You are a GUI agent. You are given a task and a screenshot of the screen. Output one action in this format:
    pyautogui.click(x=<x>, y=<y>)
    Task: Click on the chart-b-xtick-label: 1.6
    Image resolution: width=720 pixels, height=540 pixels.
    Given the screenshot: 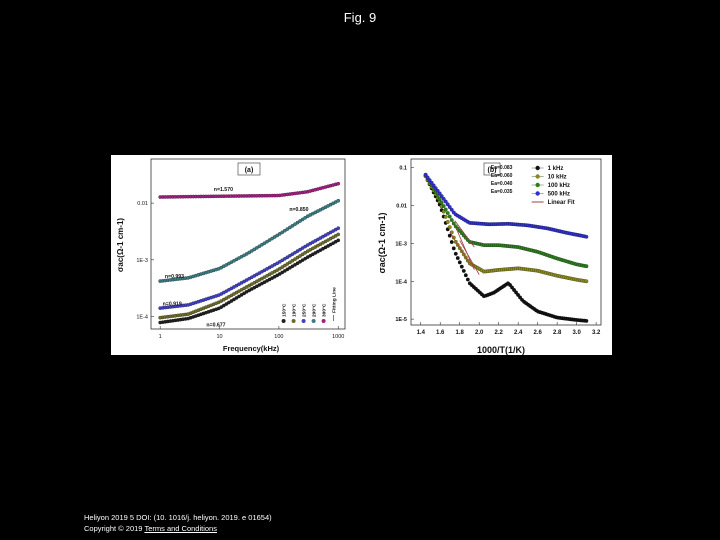 What is the action you would take?
    pyautogui.click(x=440, y=333)
    